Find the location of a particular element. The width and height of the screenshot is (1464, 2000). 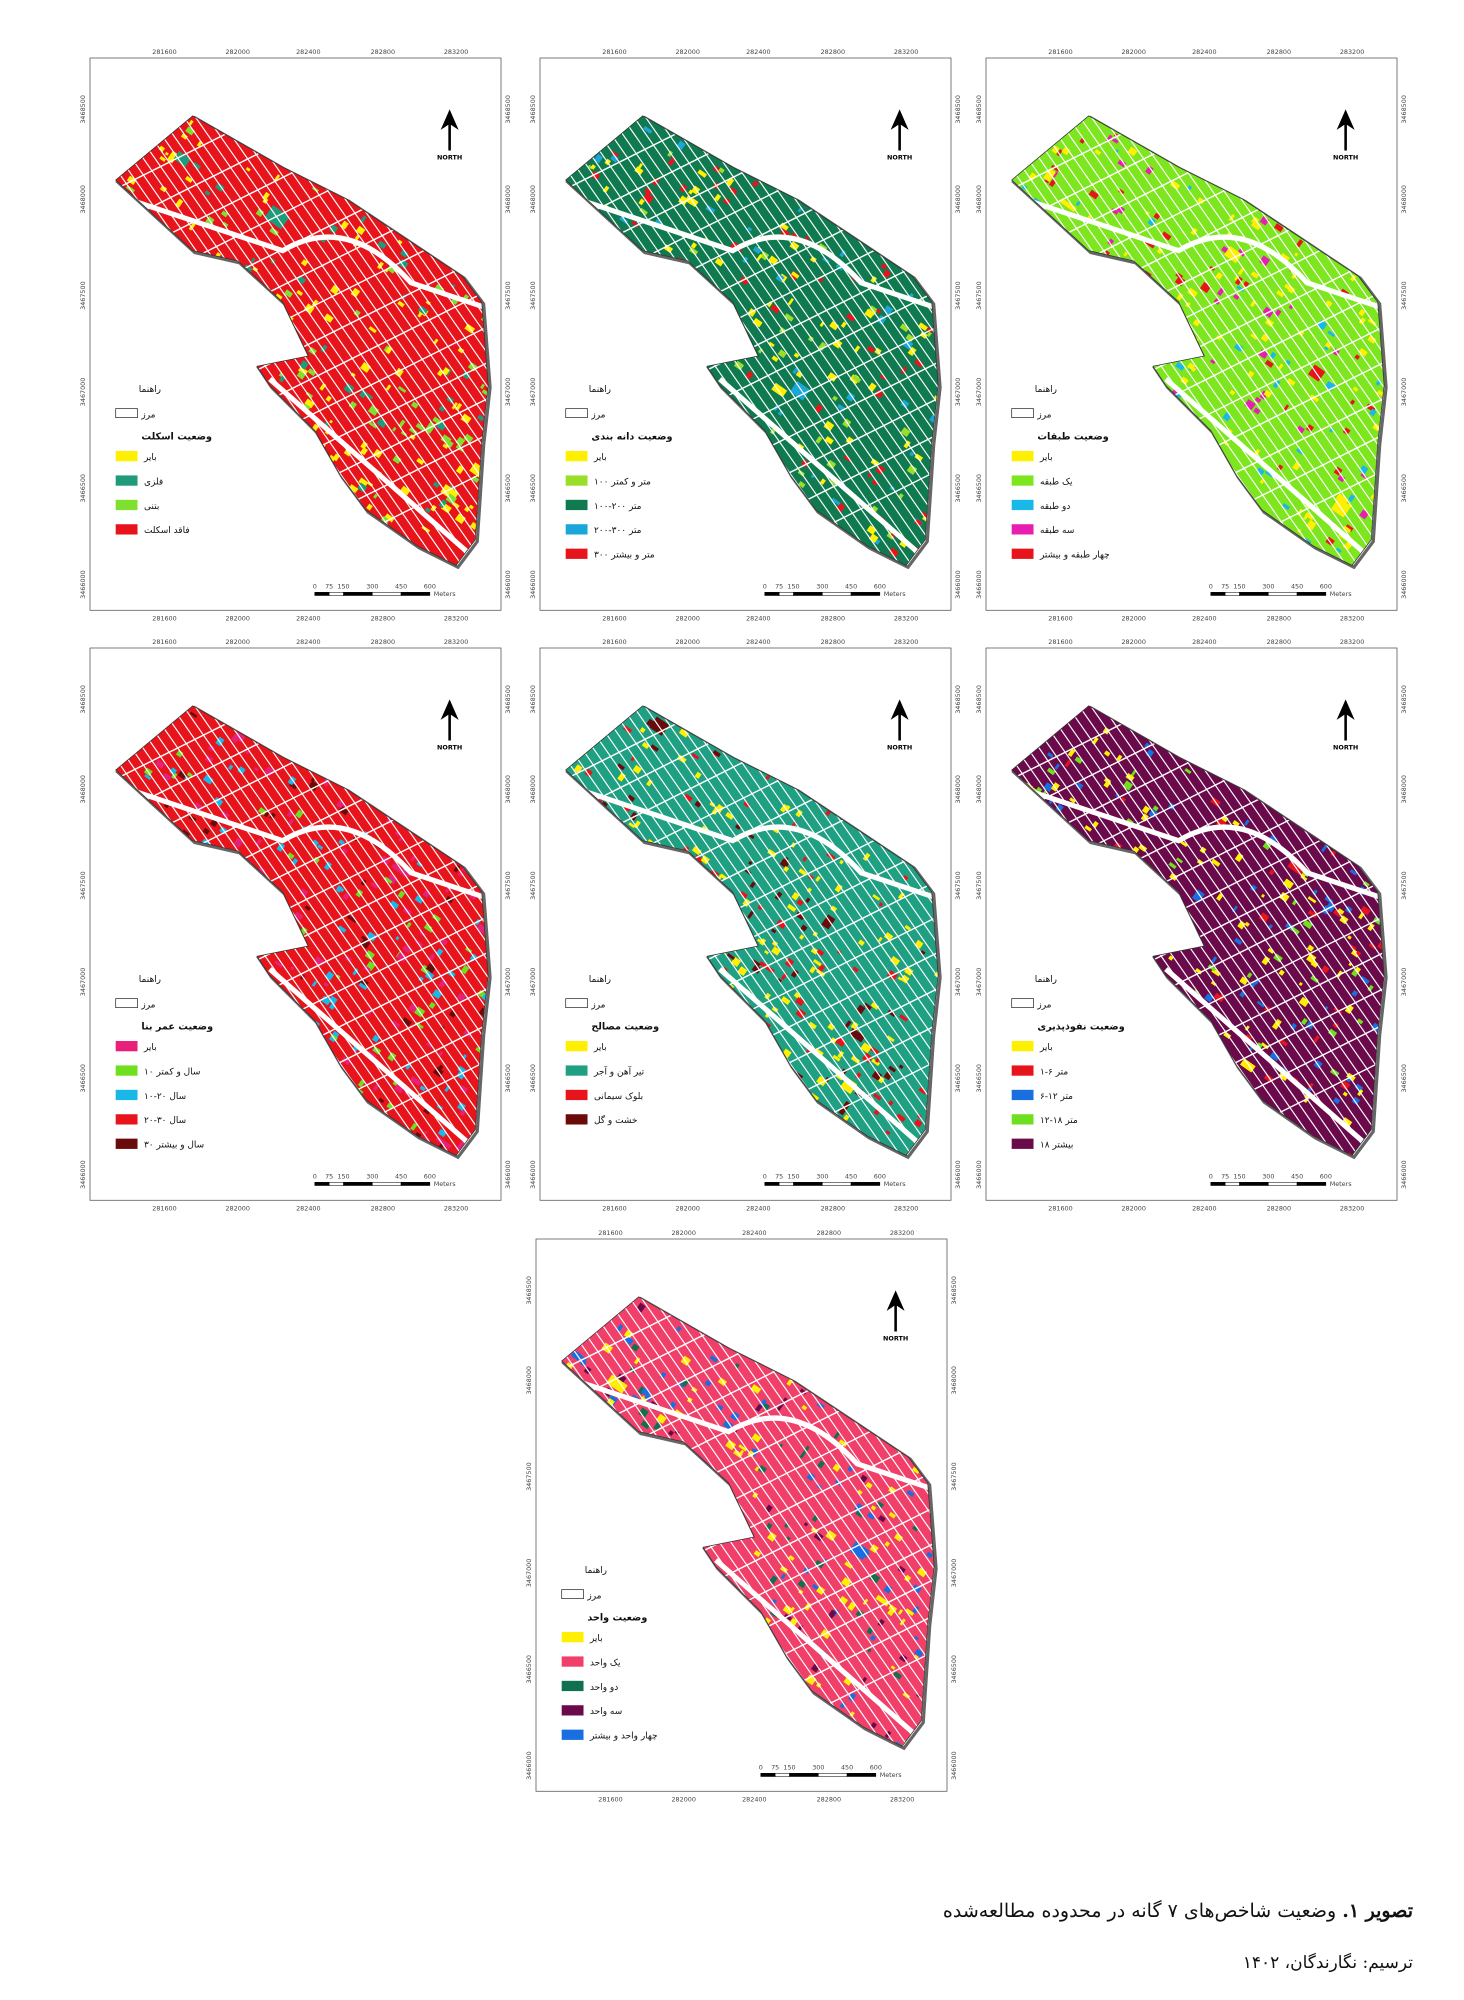

main-road is located at coordinates (754, 1559).